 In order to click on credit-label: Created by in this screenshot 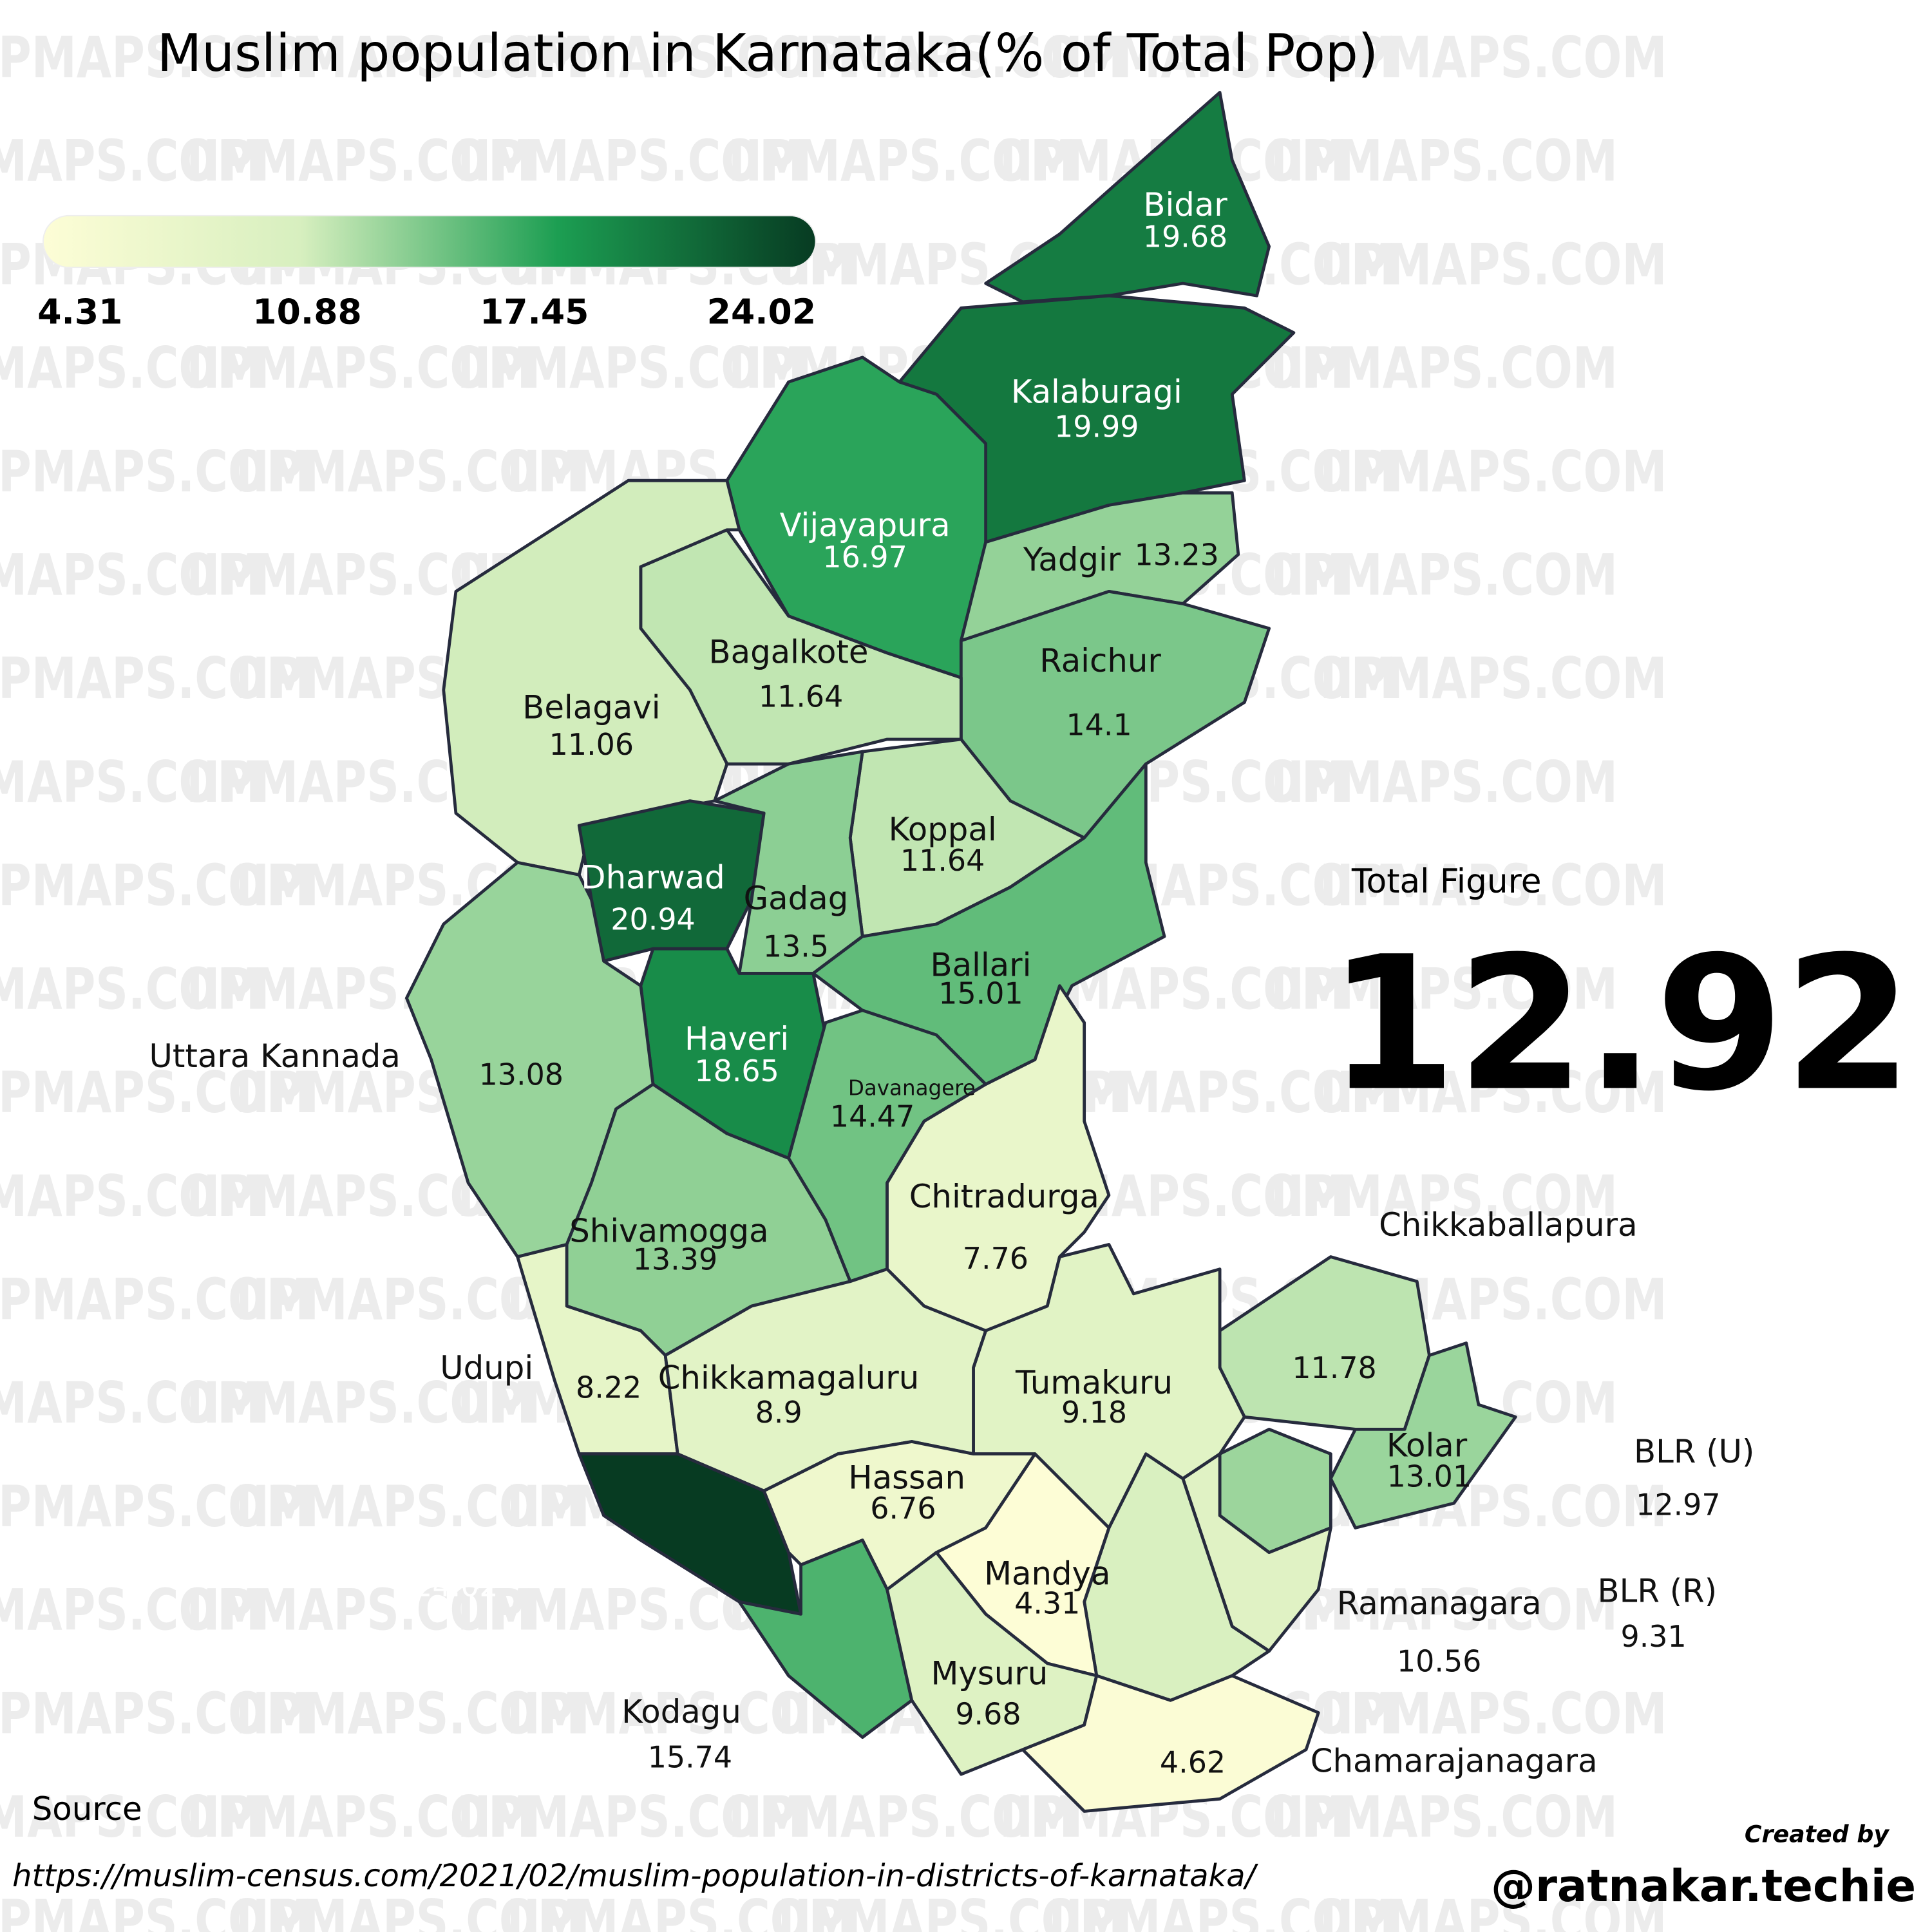, I will do `click(1817, 1834)`.